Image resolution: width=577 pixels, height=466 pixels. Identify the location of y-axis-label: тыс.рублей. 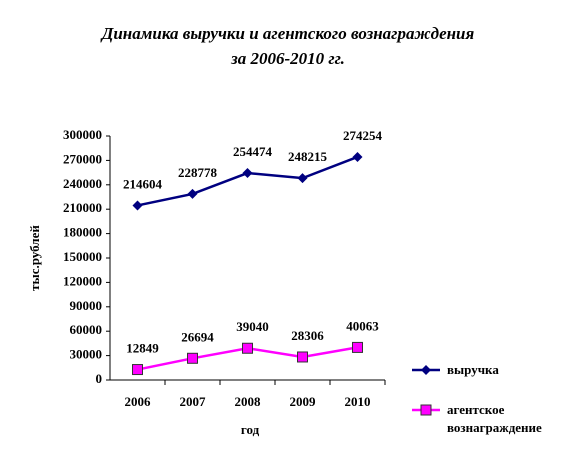
(34, 258).